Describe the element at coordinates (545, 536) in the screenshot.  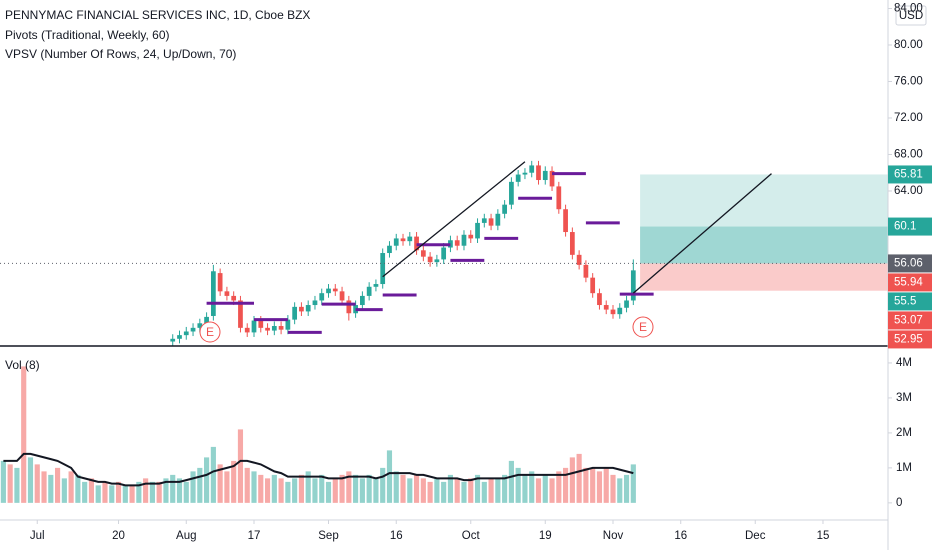
I see `x-tick-label: 19` at that location.